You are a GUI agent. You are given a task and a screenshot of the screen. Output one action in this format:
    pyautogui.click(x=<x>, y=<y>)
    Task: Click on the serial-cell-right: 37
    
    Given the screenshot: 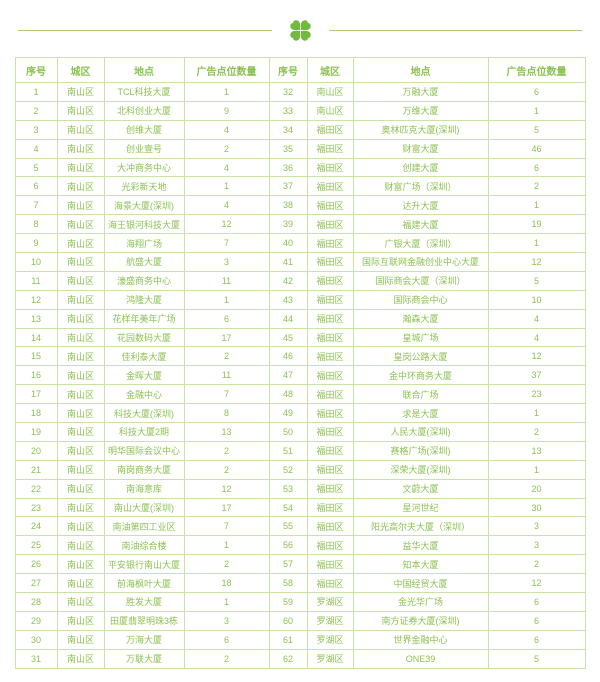 What is the action you would take?
    pyautogui.click(x=288, y=186)
    